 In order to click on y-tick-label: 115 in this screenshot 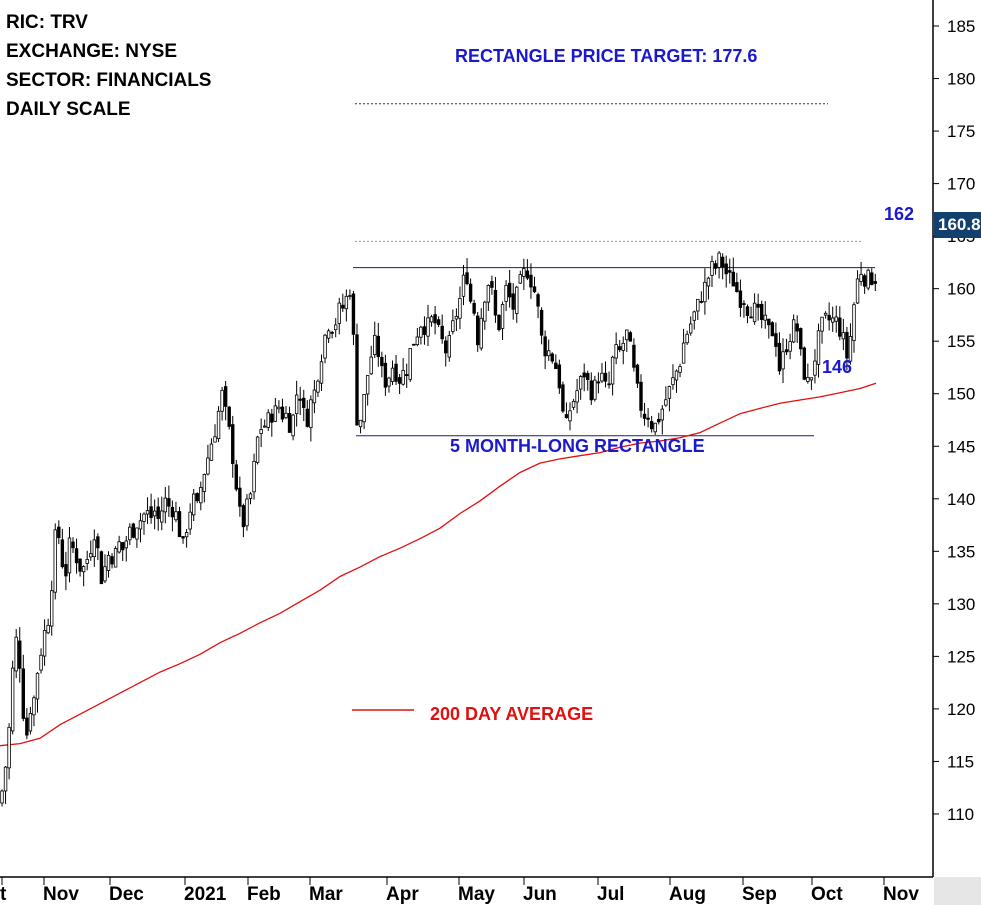, I will do `click(960, 761)`.